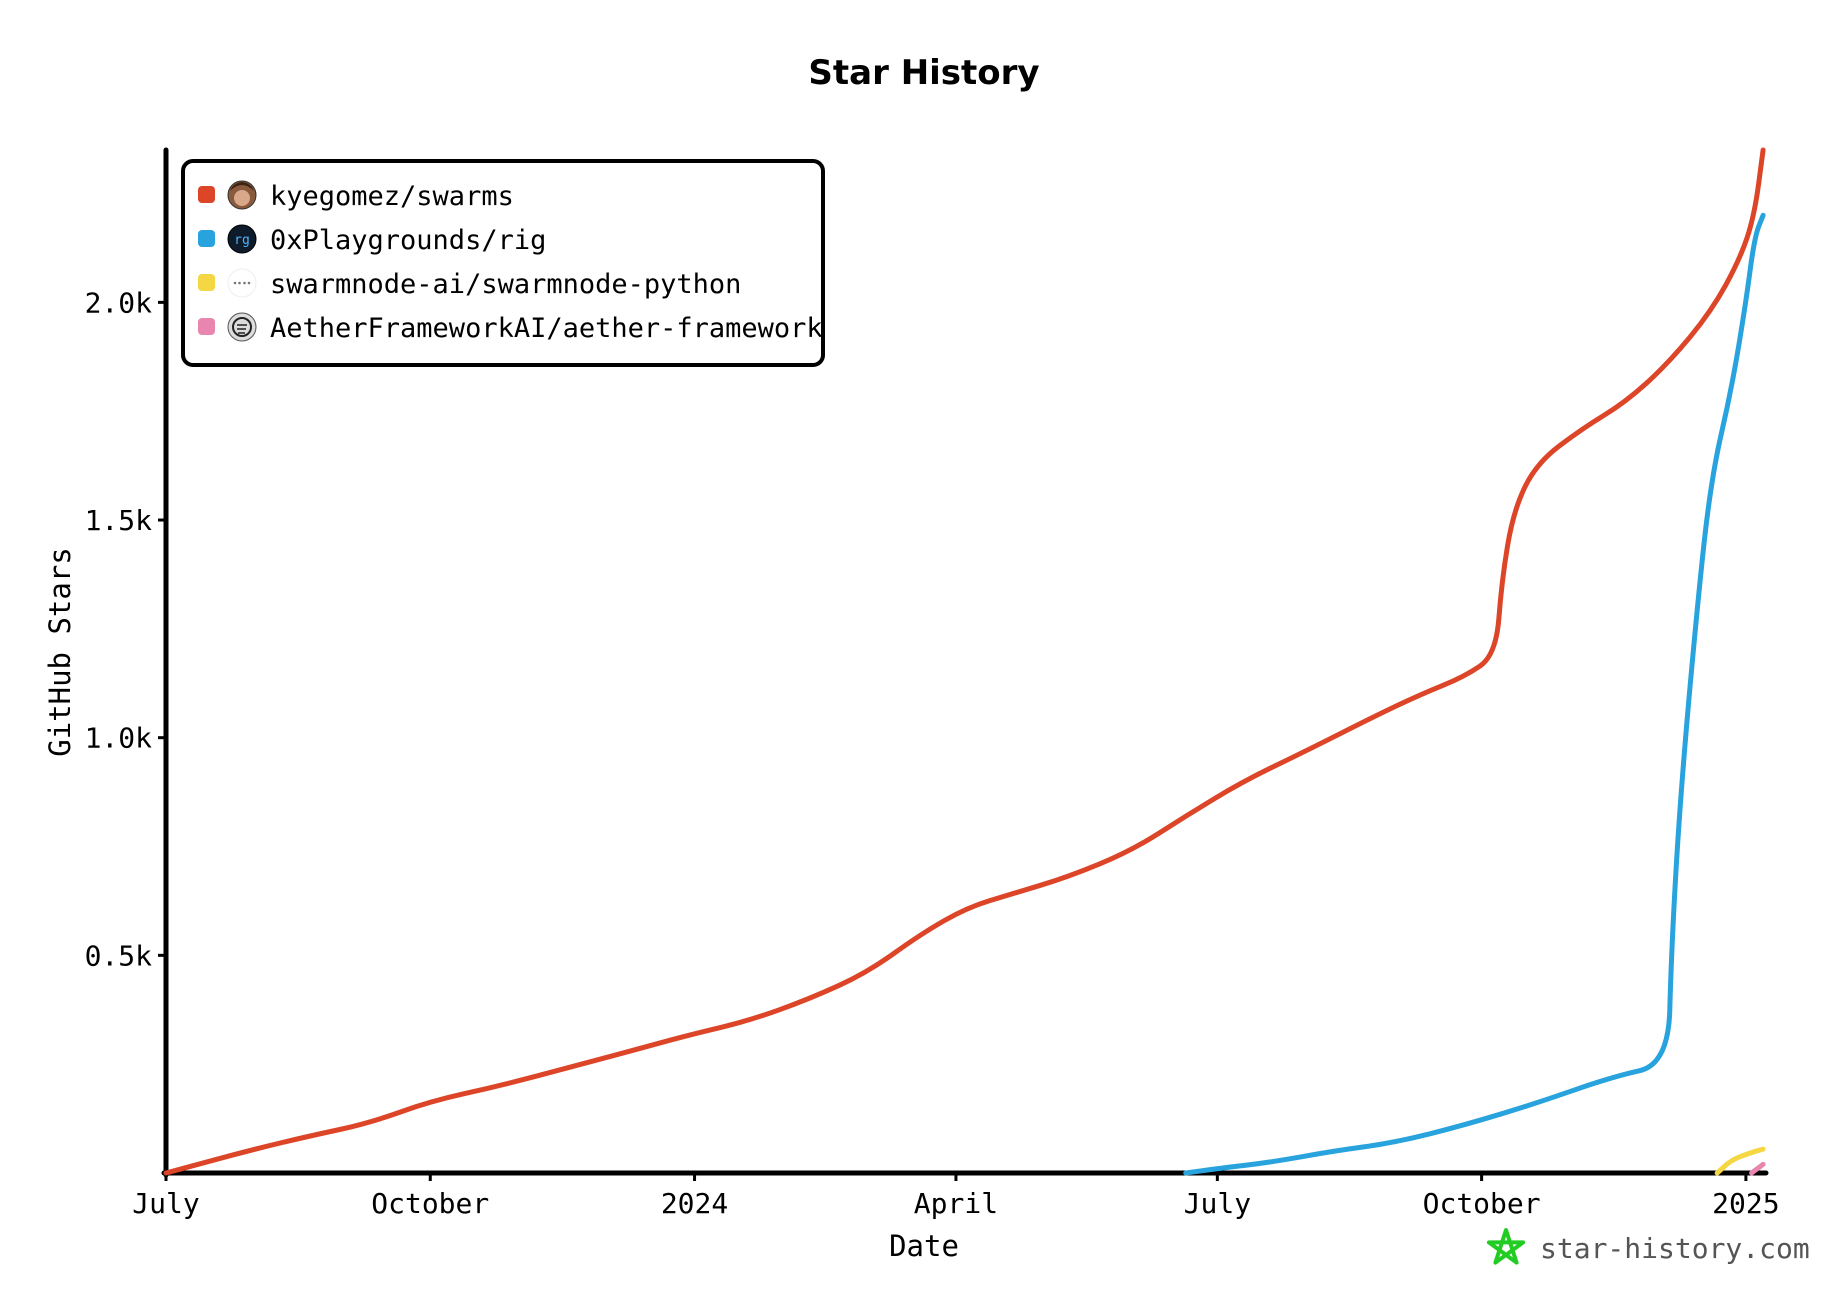  Describe the element at coordinates (60, 652) in the screenshot. I see `y-axis-title: GitHub Stars` at that location.